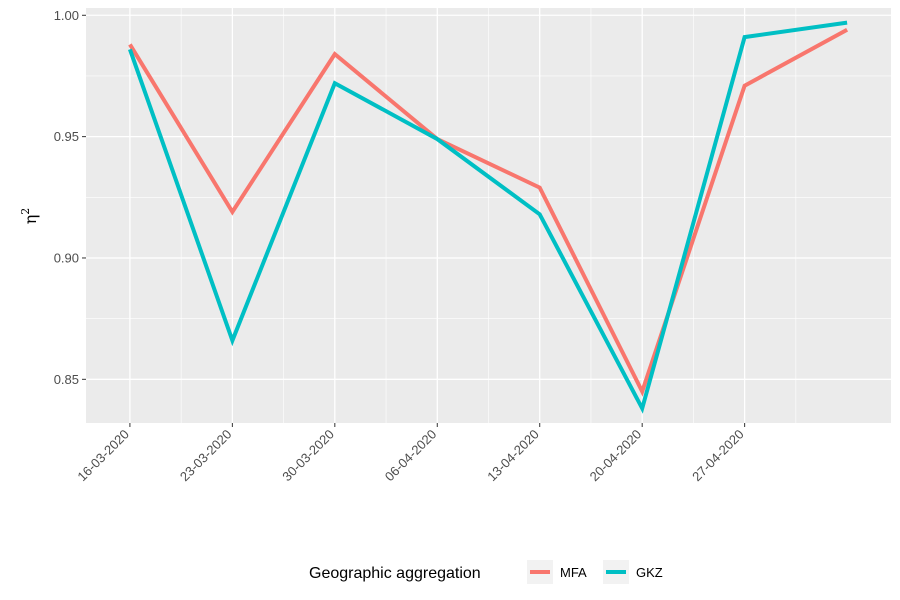  Describe the element at coordinates (103, 456) in the screenshot. I see `x-tick-label: 16-03-2020` at that location.